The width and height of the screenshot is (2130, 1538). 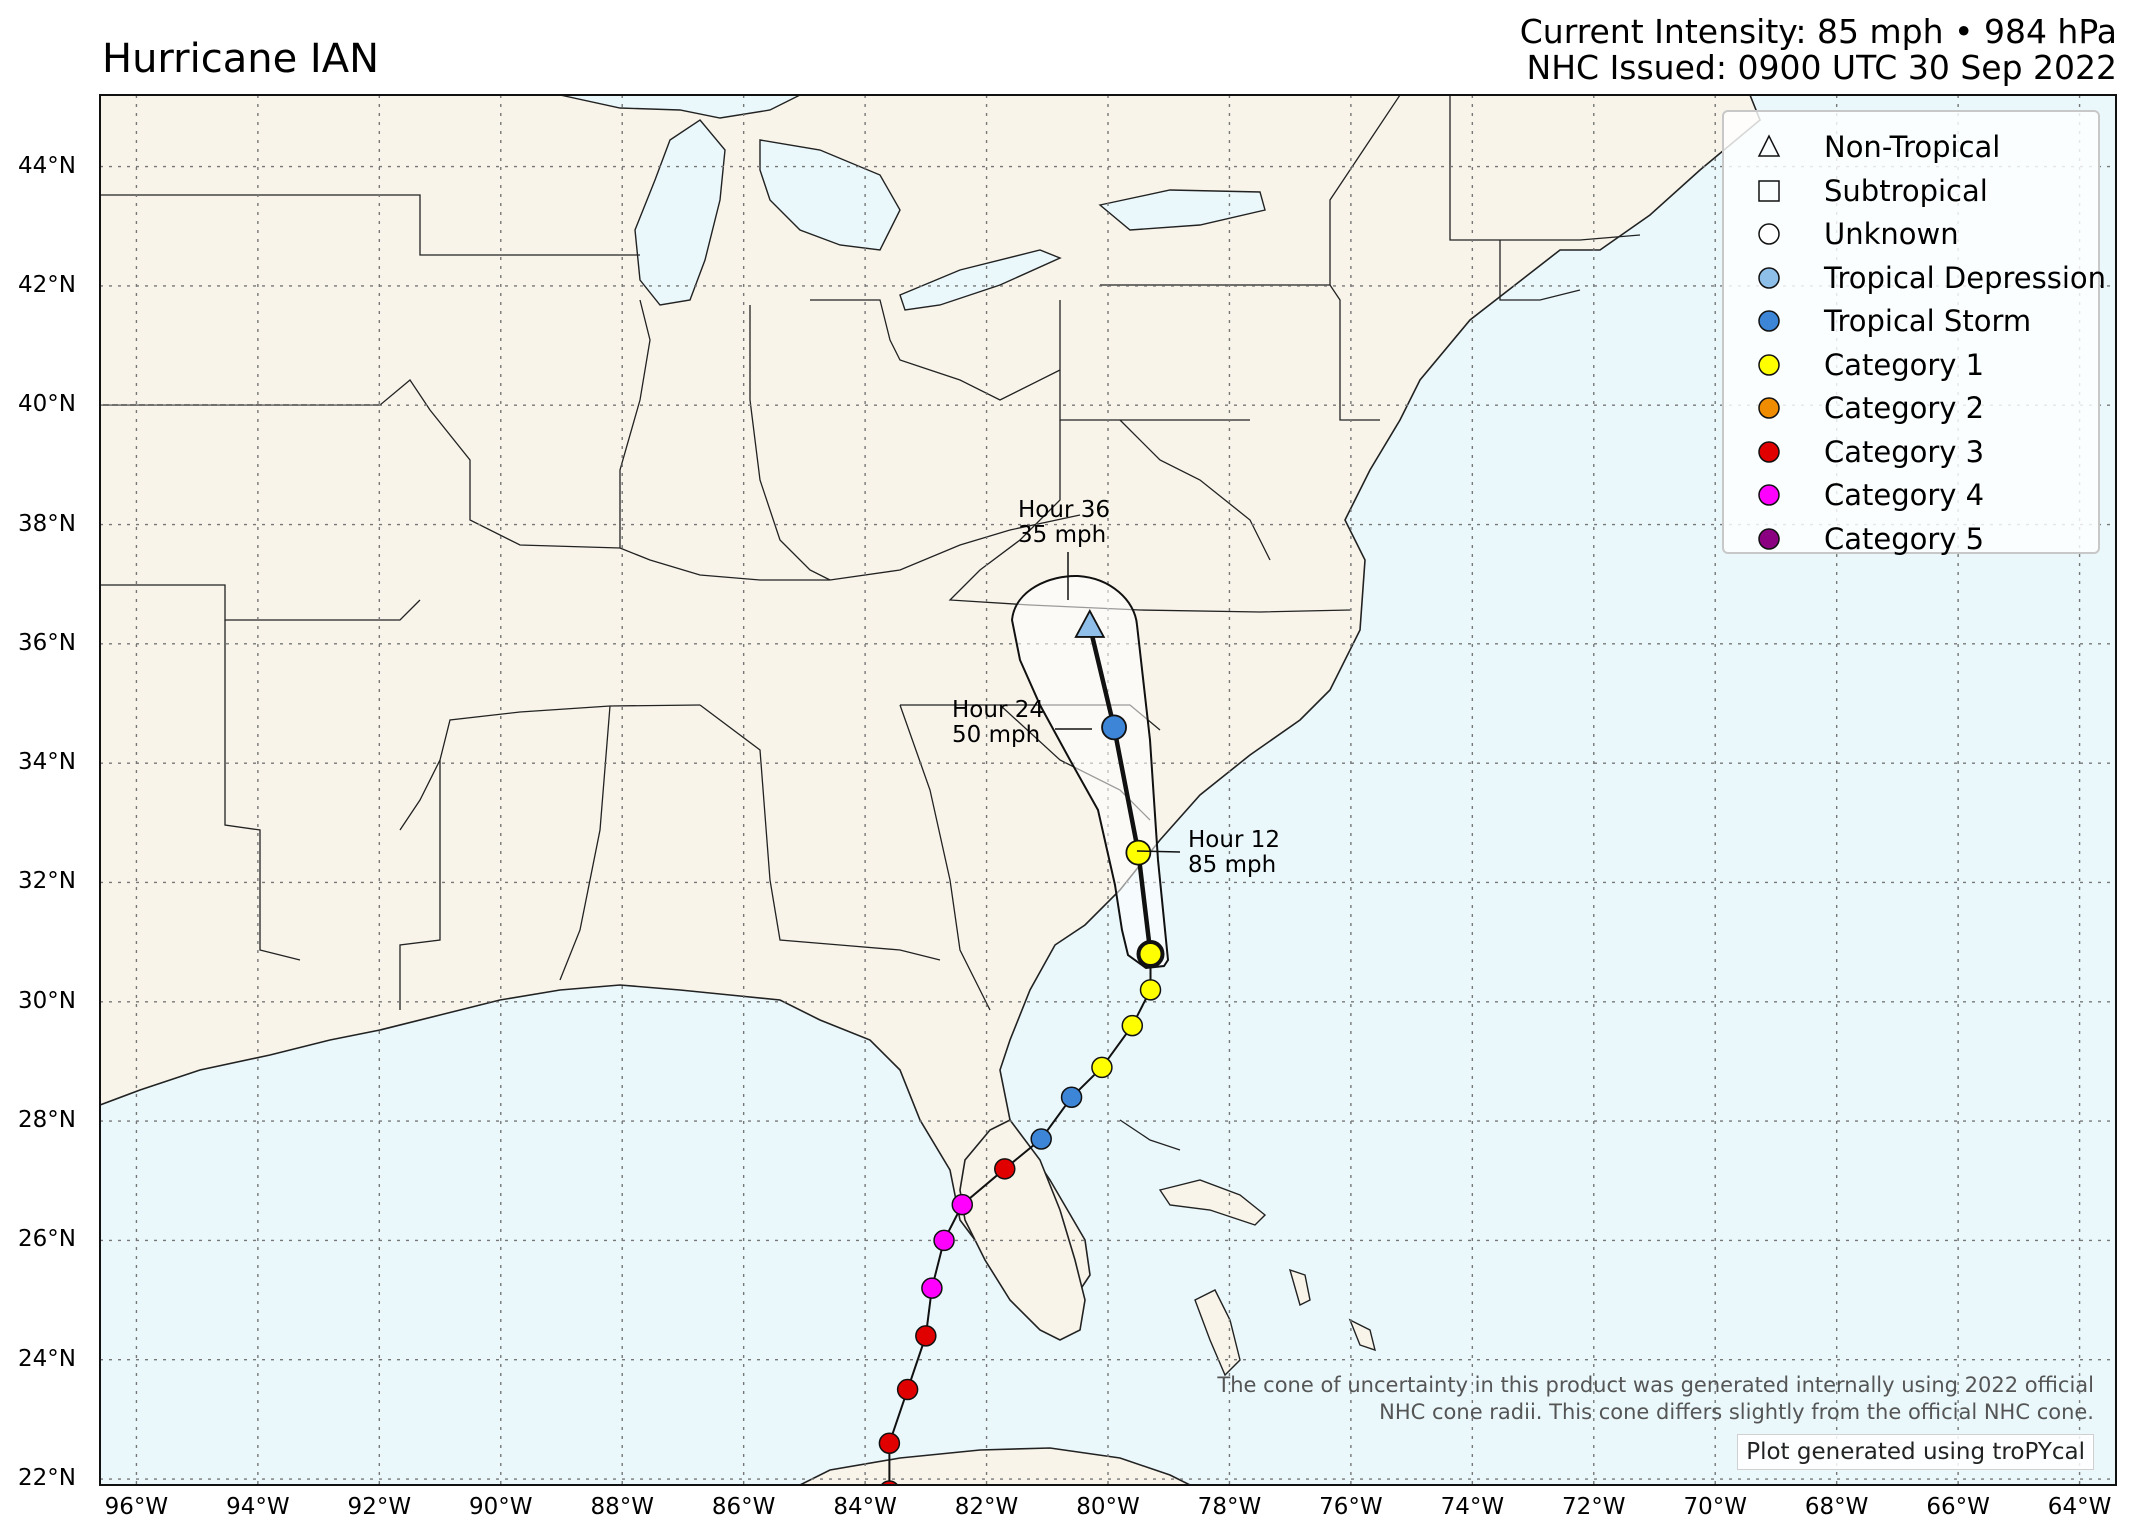 What do you see at coordinates (1120, 790) in the screenshot?
I see `forecast-track-line` at bounding box center [1120, 790].